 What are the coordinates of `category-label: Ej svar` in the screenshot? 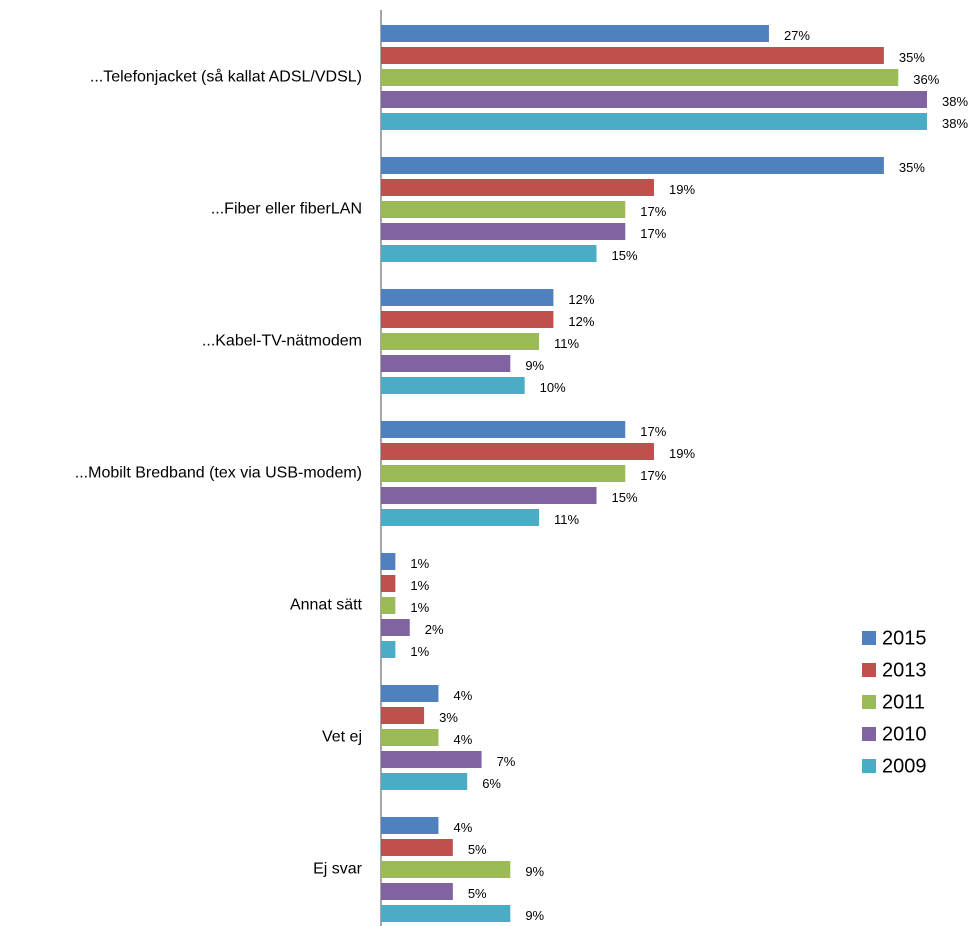 It's located at (338, 869).